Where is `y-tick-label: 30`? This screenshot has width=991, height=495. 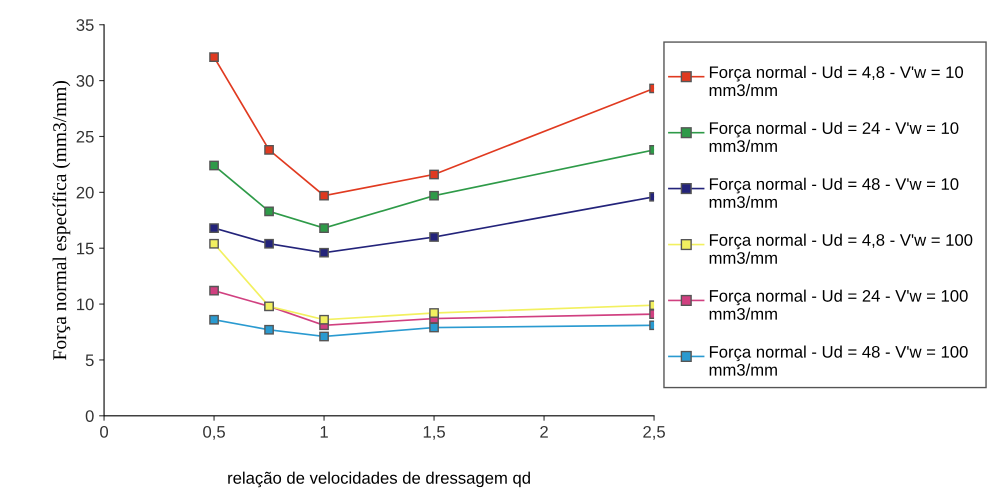 y-tick-label: 30 is located at coordinates (85, 81).